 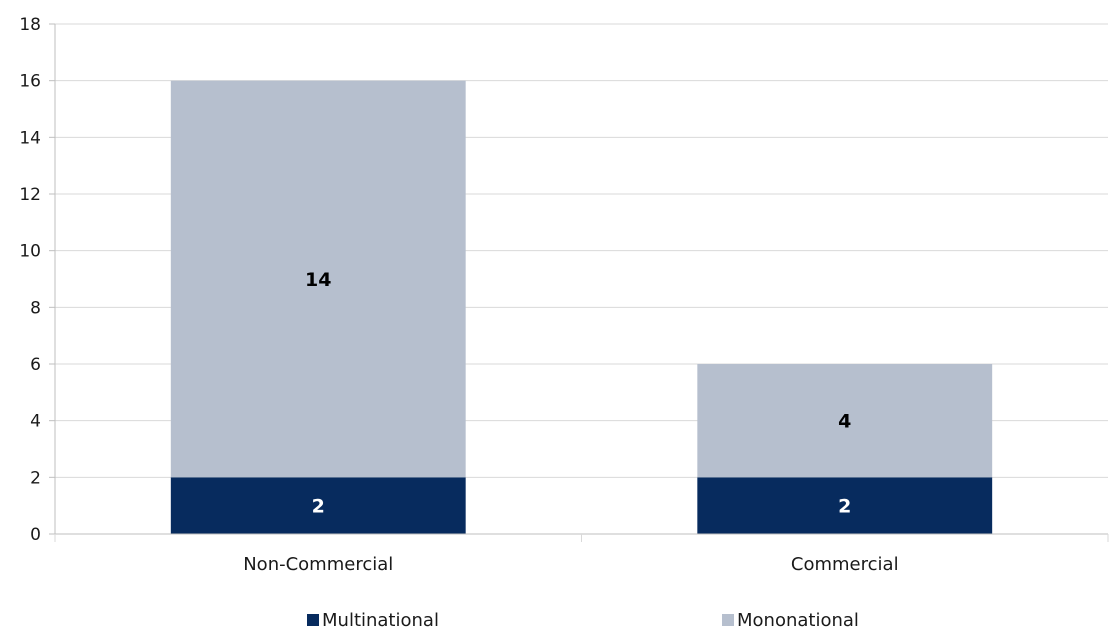 I want to click on y-tick-label: 4, so click(x=35, y=422).